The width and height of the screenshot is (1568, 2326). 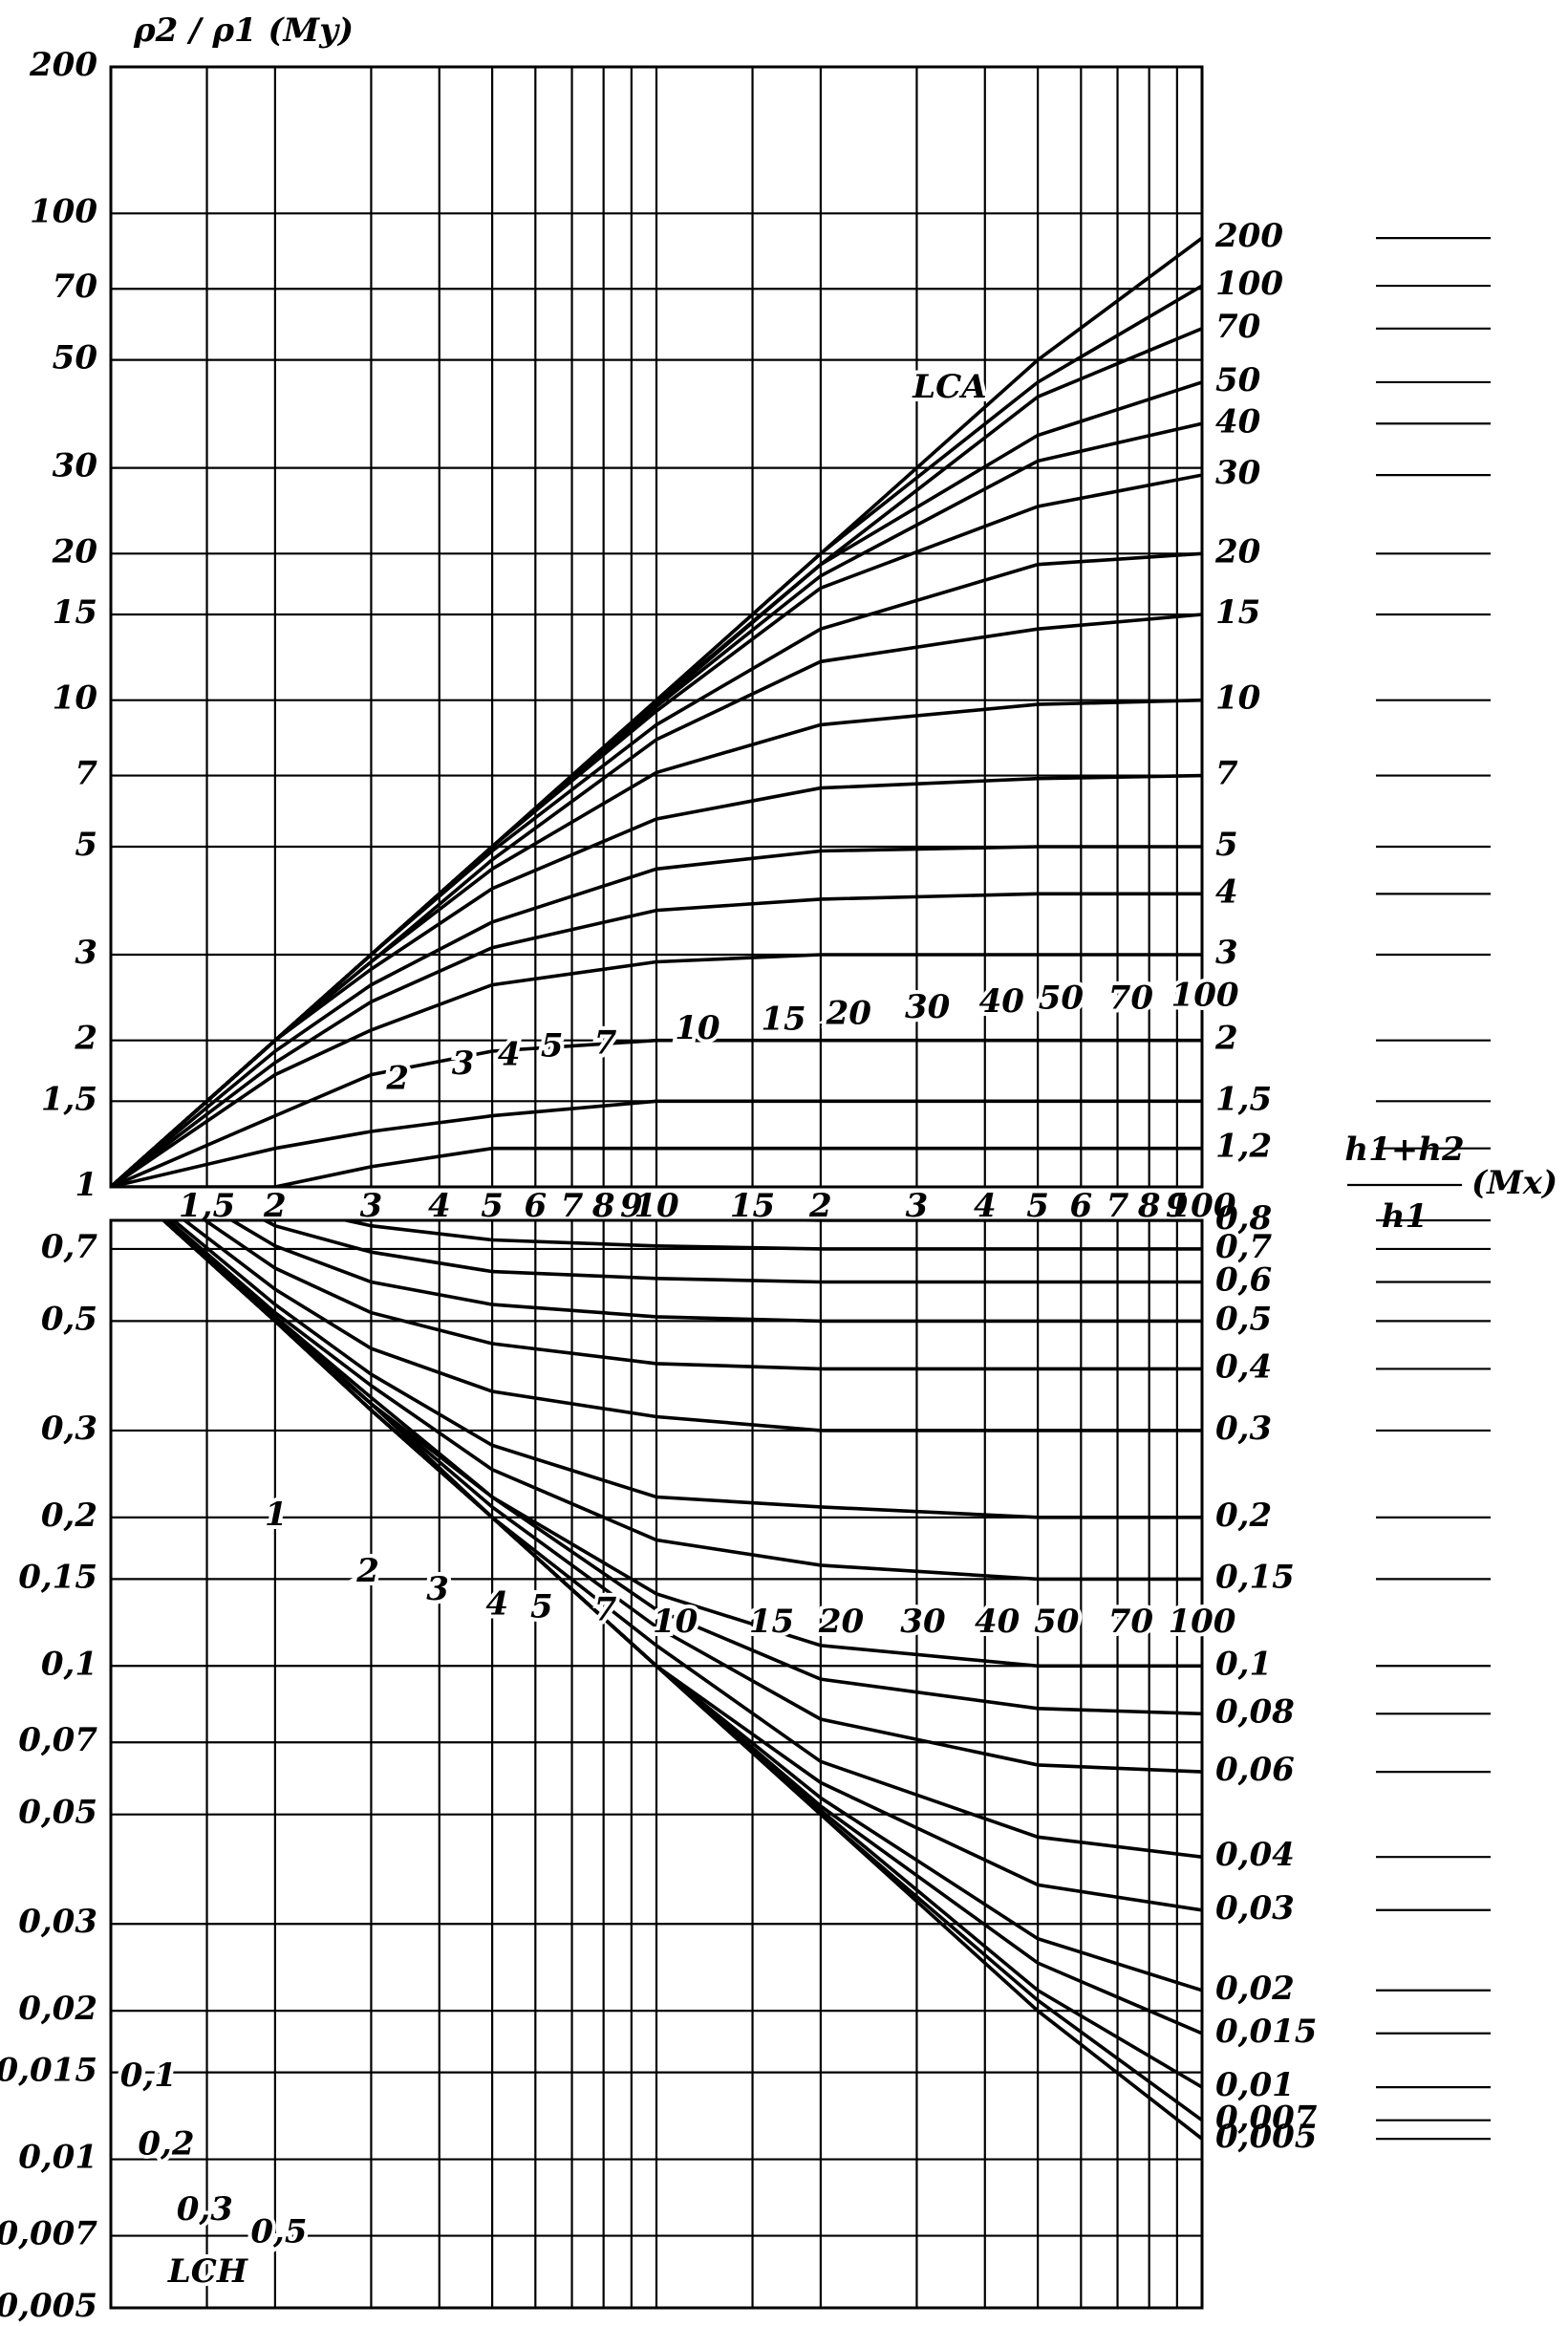 What do you see at coordinates (1405, 1216) in the screenshot?
I see `x-axis-label-denominator: h1` at bounding box center [1405, 1216].